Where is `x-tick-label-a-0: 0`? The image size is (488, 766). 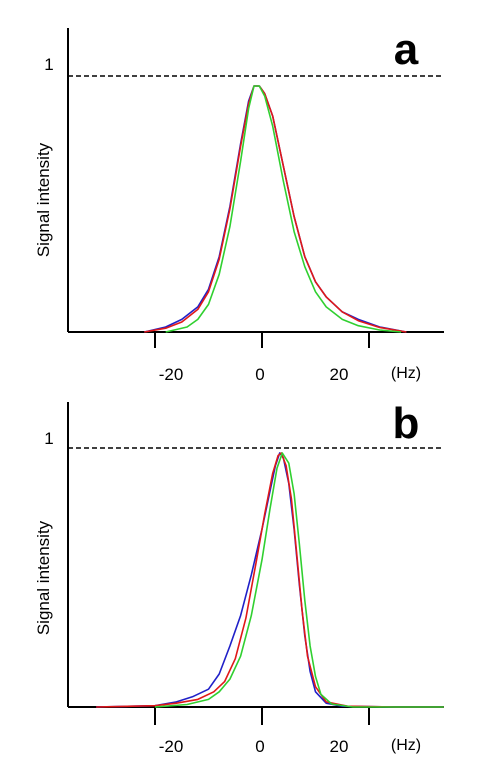
x-tick-label-a-0: 0 is located at coordinates (259, 374).